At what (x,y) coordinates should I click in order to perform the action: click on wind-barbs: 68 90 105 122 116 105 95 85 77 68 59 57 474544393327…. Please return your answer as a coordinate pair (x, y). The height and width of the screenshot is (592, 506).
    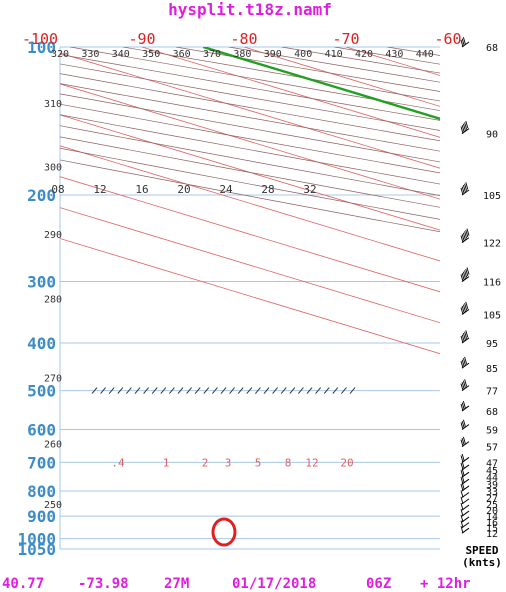
    Looking at the image, I should click on (480, 288).